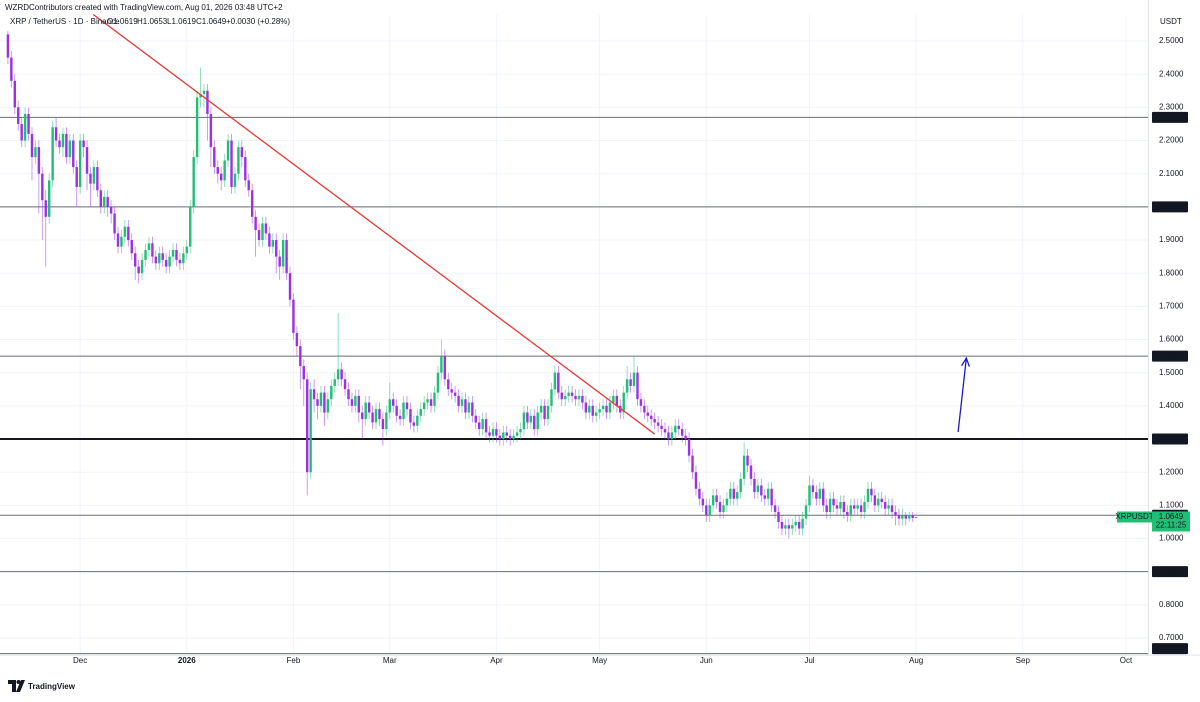 The height and width of the screenshot is (702, 1200). Describe the element at coordinates (294, 660) in the screenshot. I see `x-tick-label: Feb` at that location.